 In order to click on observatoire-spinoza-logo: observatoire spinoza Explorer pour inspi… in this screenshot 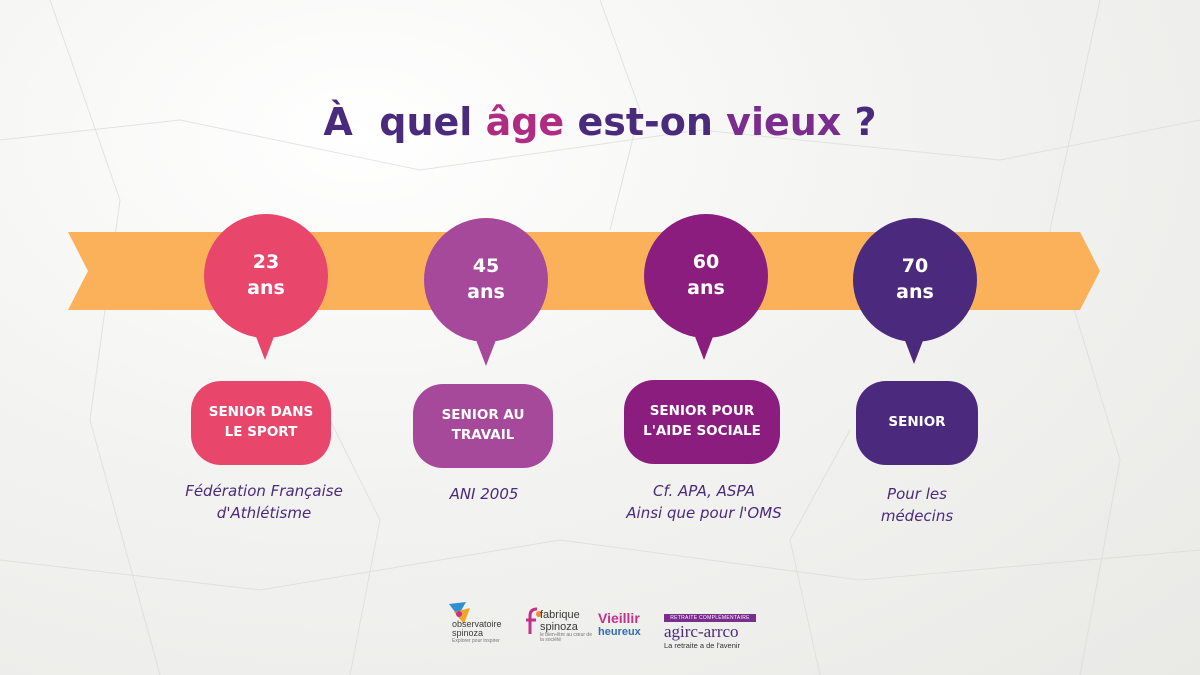, I will do `click(486, 625)`.